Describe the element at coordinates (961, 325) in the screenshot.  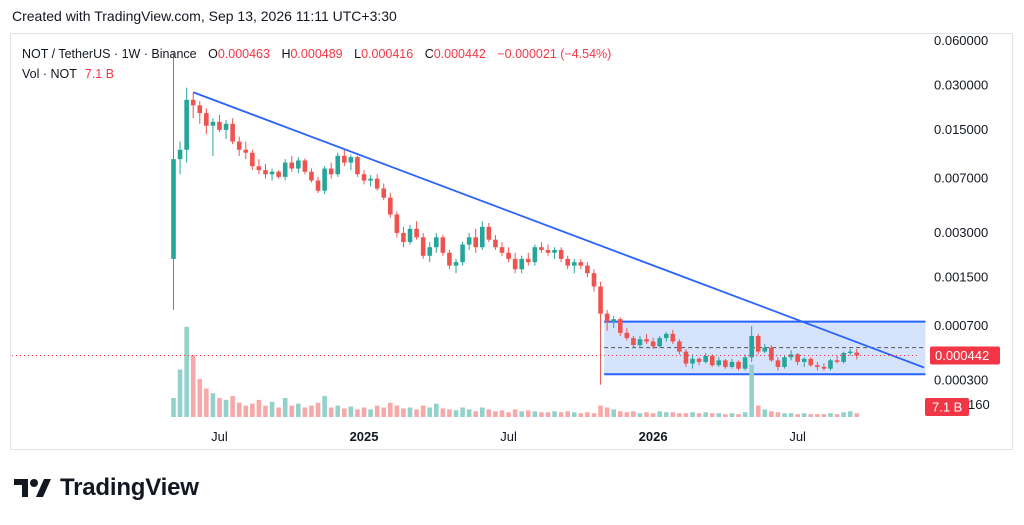
I see `y-tick-label: 0.000700` at that location.